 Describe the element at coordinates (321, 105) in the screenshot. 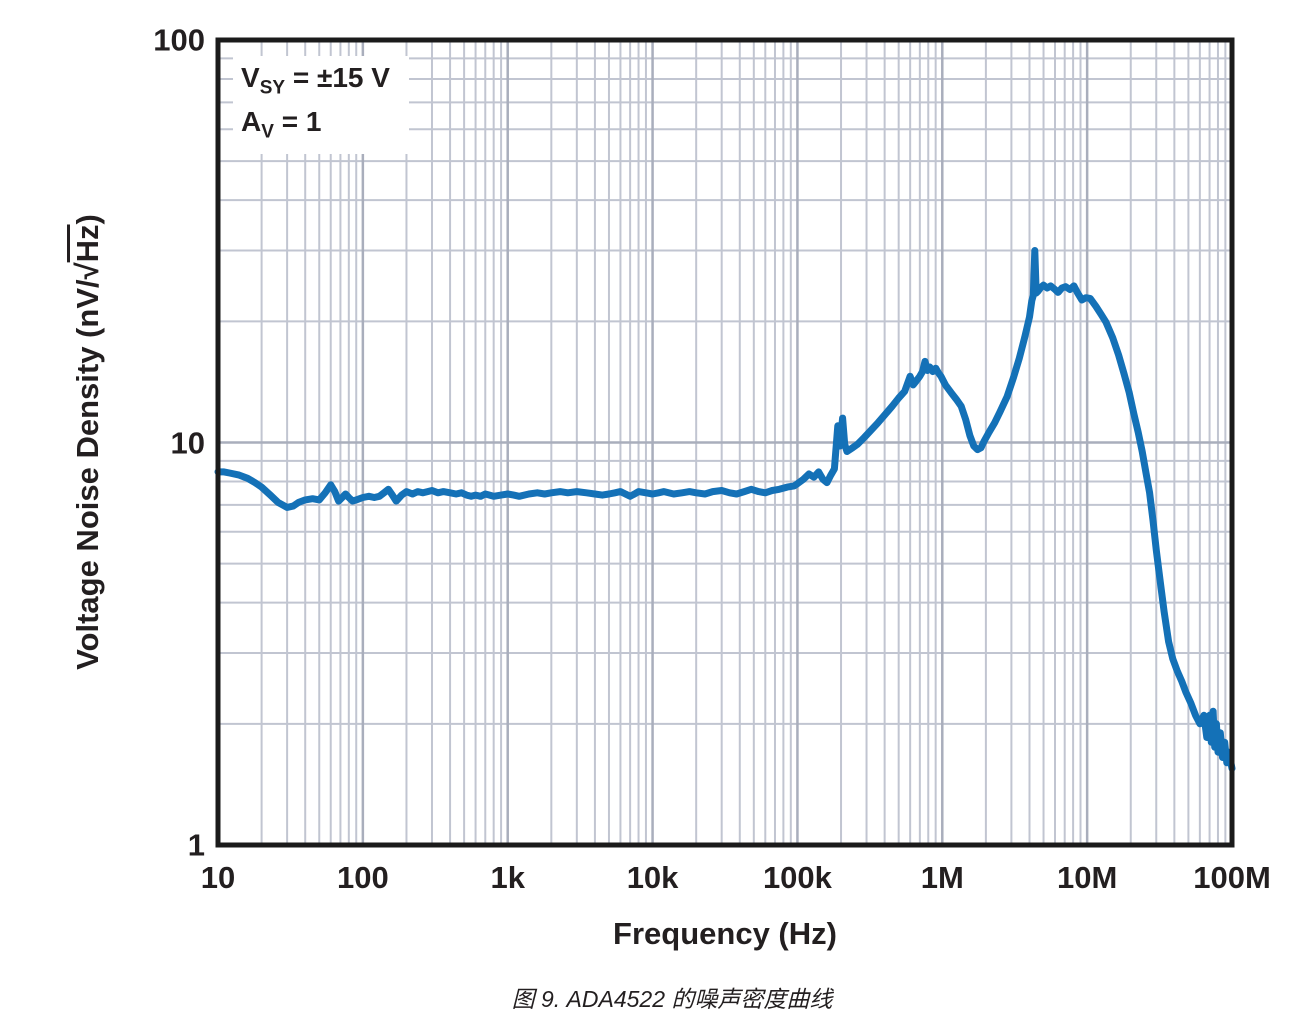

I see `condition-annotation: VSY = ±15 V AV = 1` at that location.